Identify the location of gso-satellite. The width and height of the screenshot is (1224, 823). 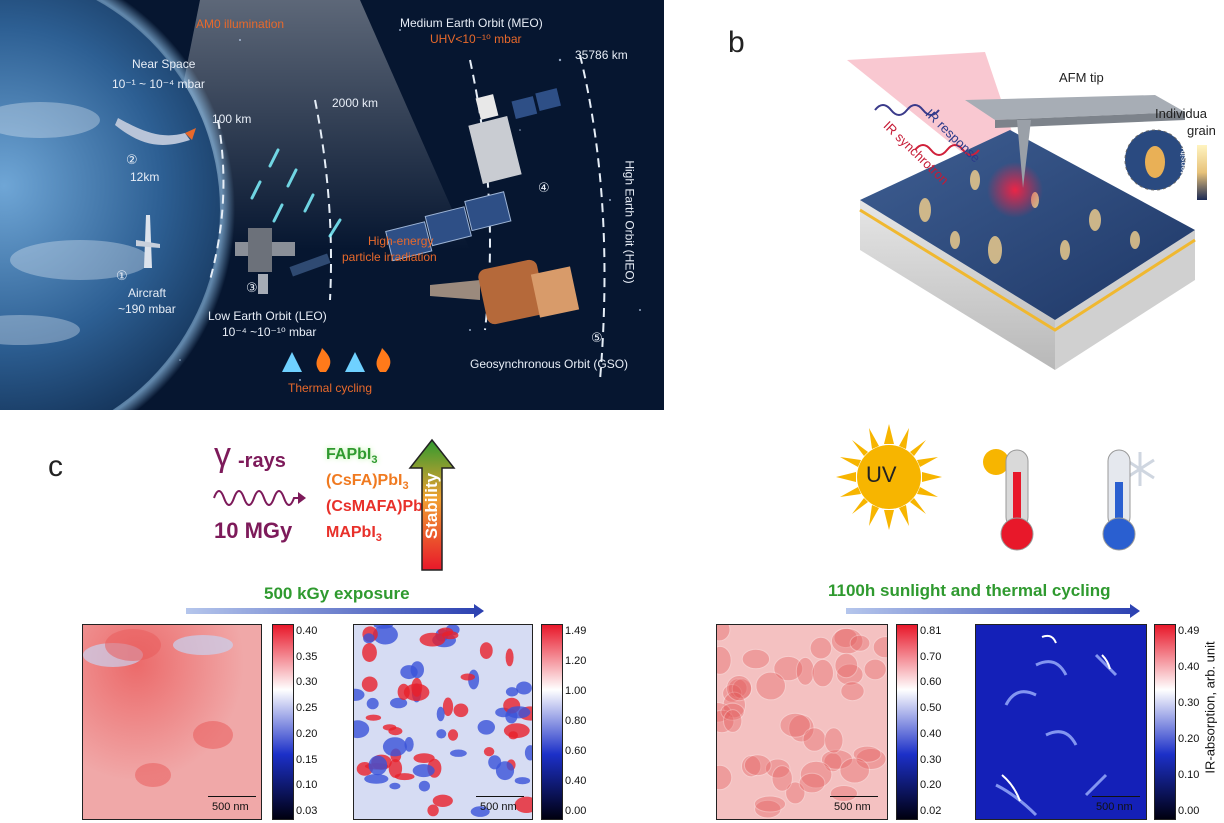
(505, 292).